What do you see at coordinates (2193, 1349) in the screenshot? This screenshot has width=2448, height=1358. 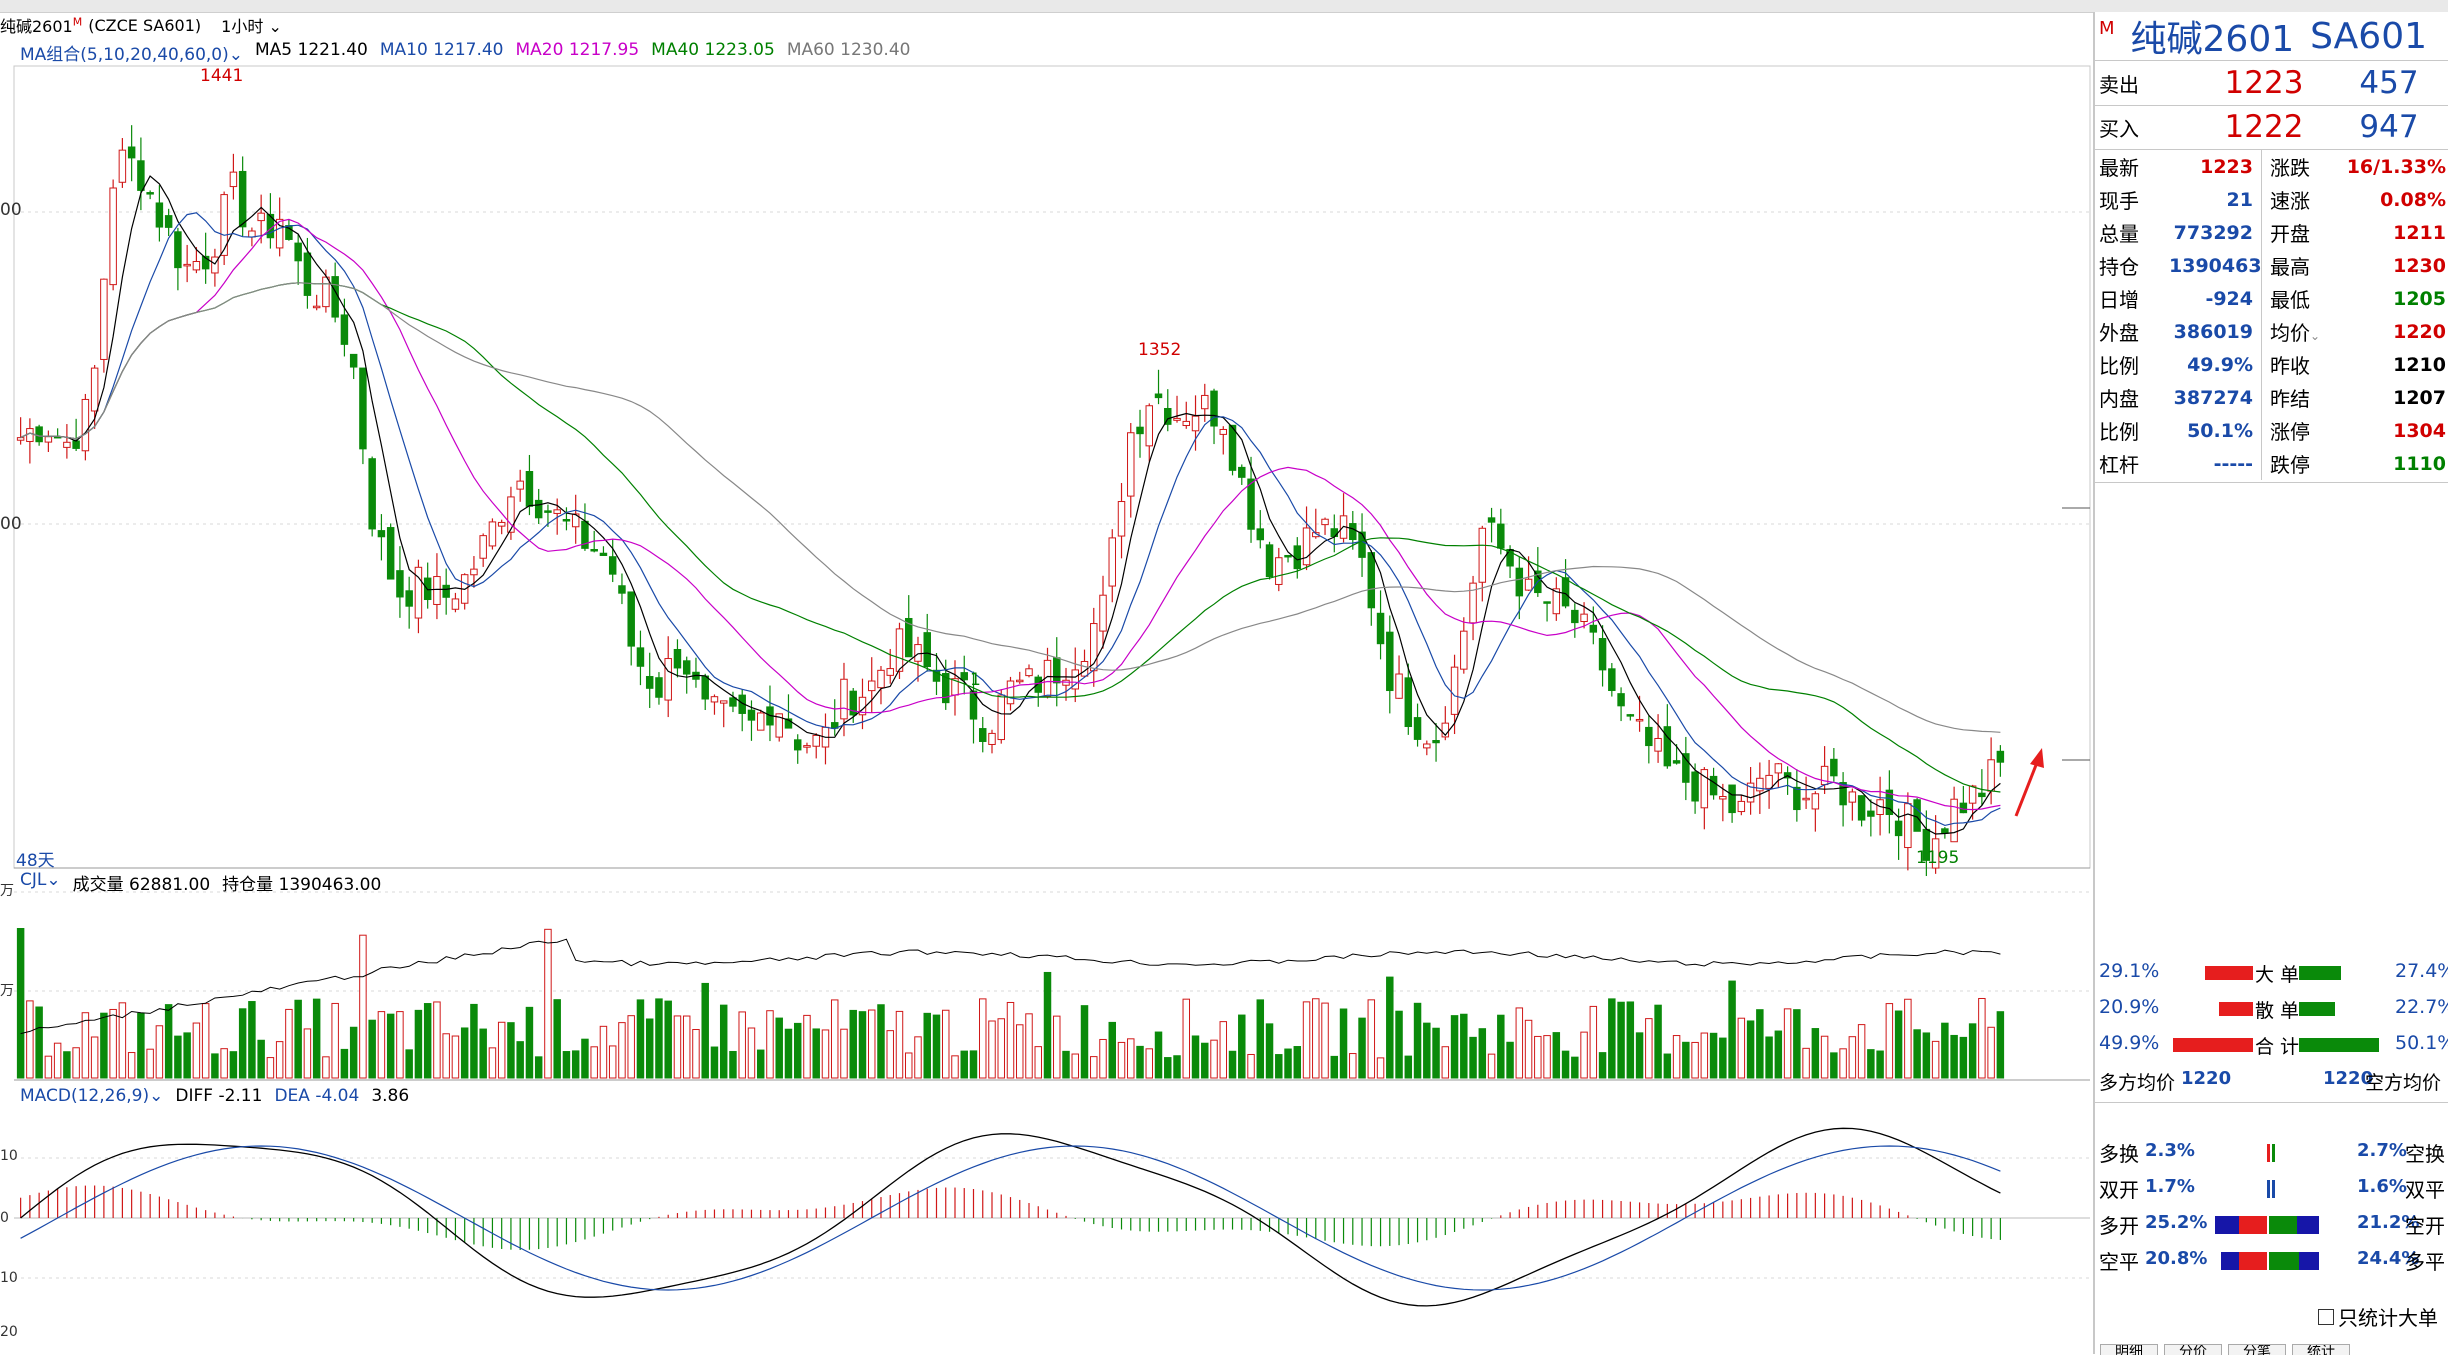 I see `tab-price-split: 分价` at bounding box center [2193, 1349].